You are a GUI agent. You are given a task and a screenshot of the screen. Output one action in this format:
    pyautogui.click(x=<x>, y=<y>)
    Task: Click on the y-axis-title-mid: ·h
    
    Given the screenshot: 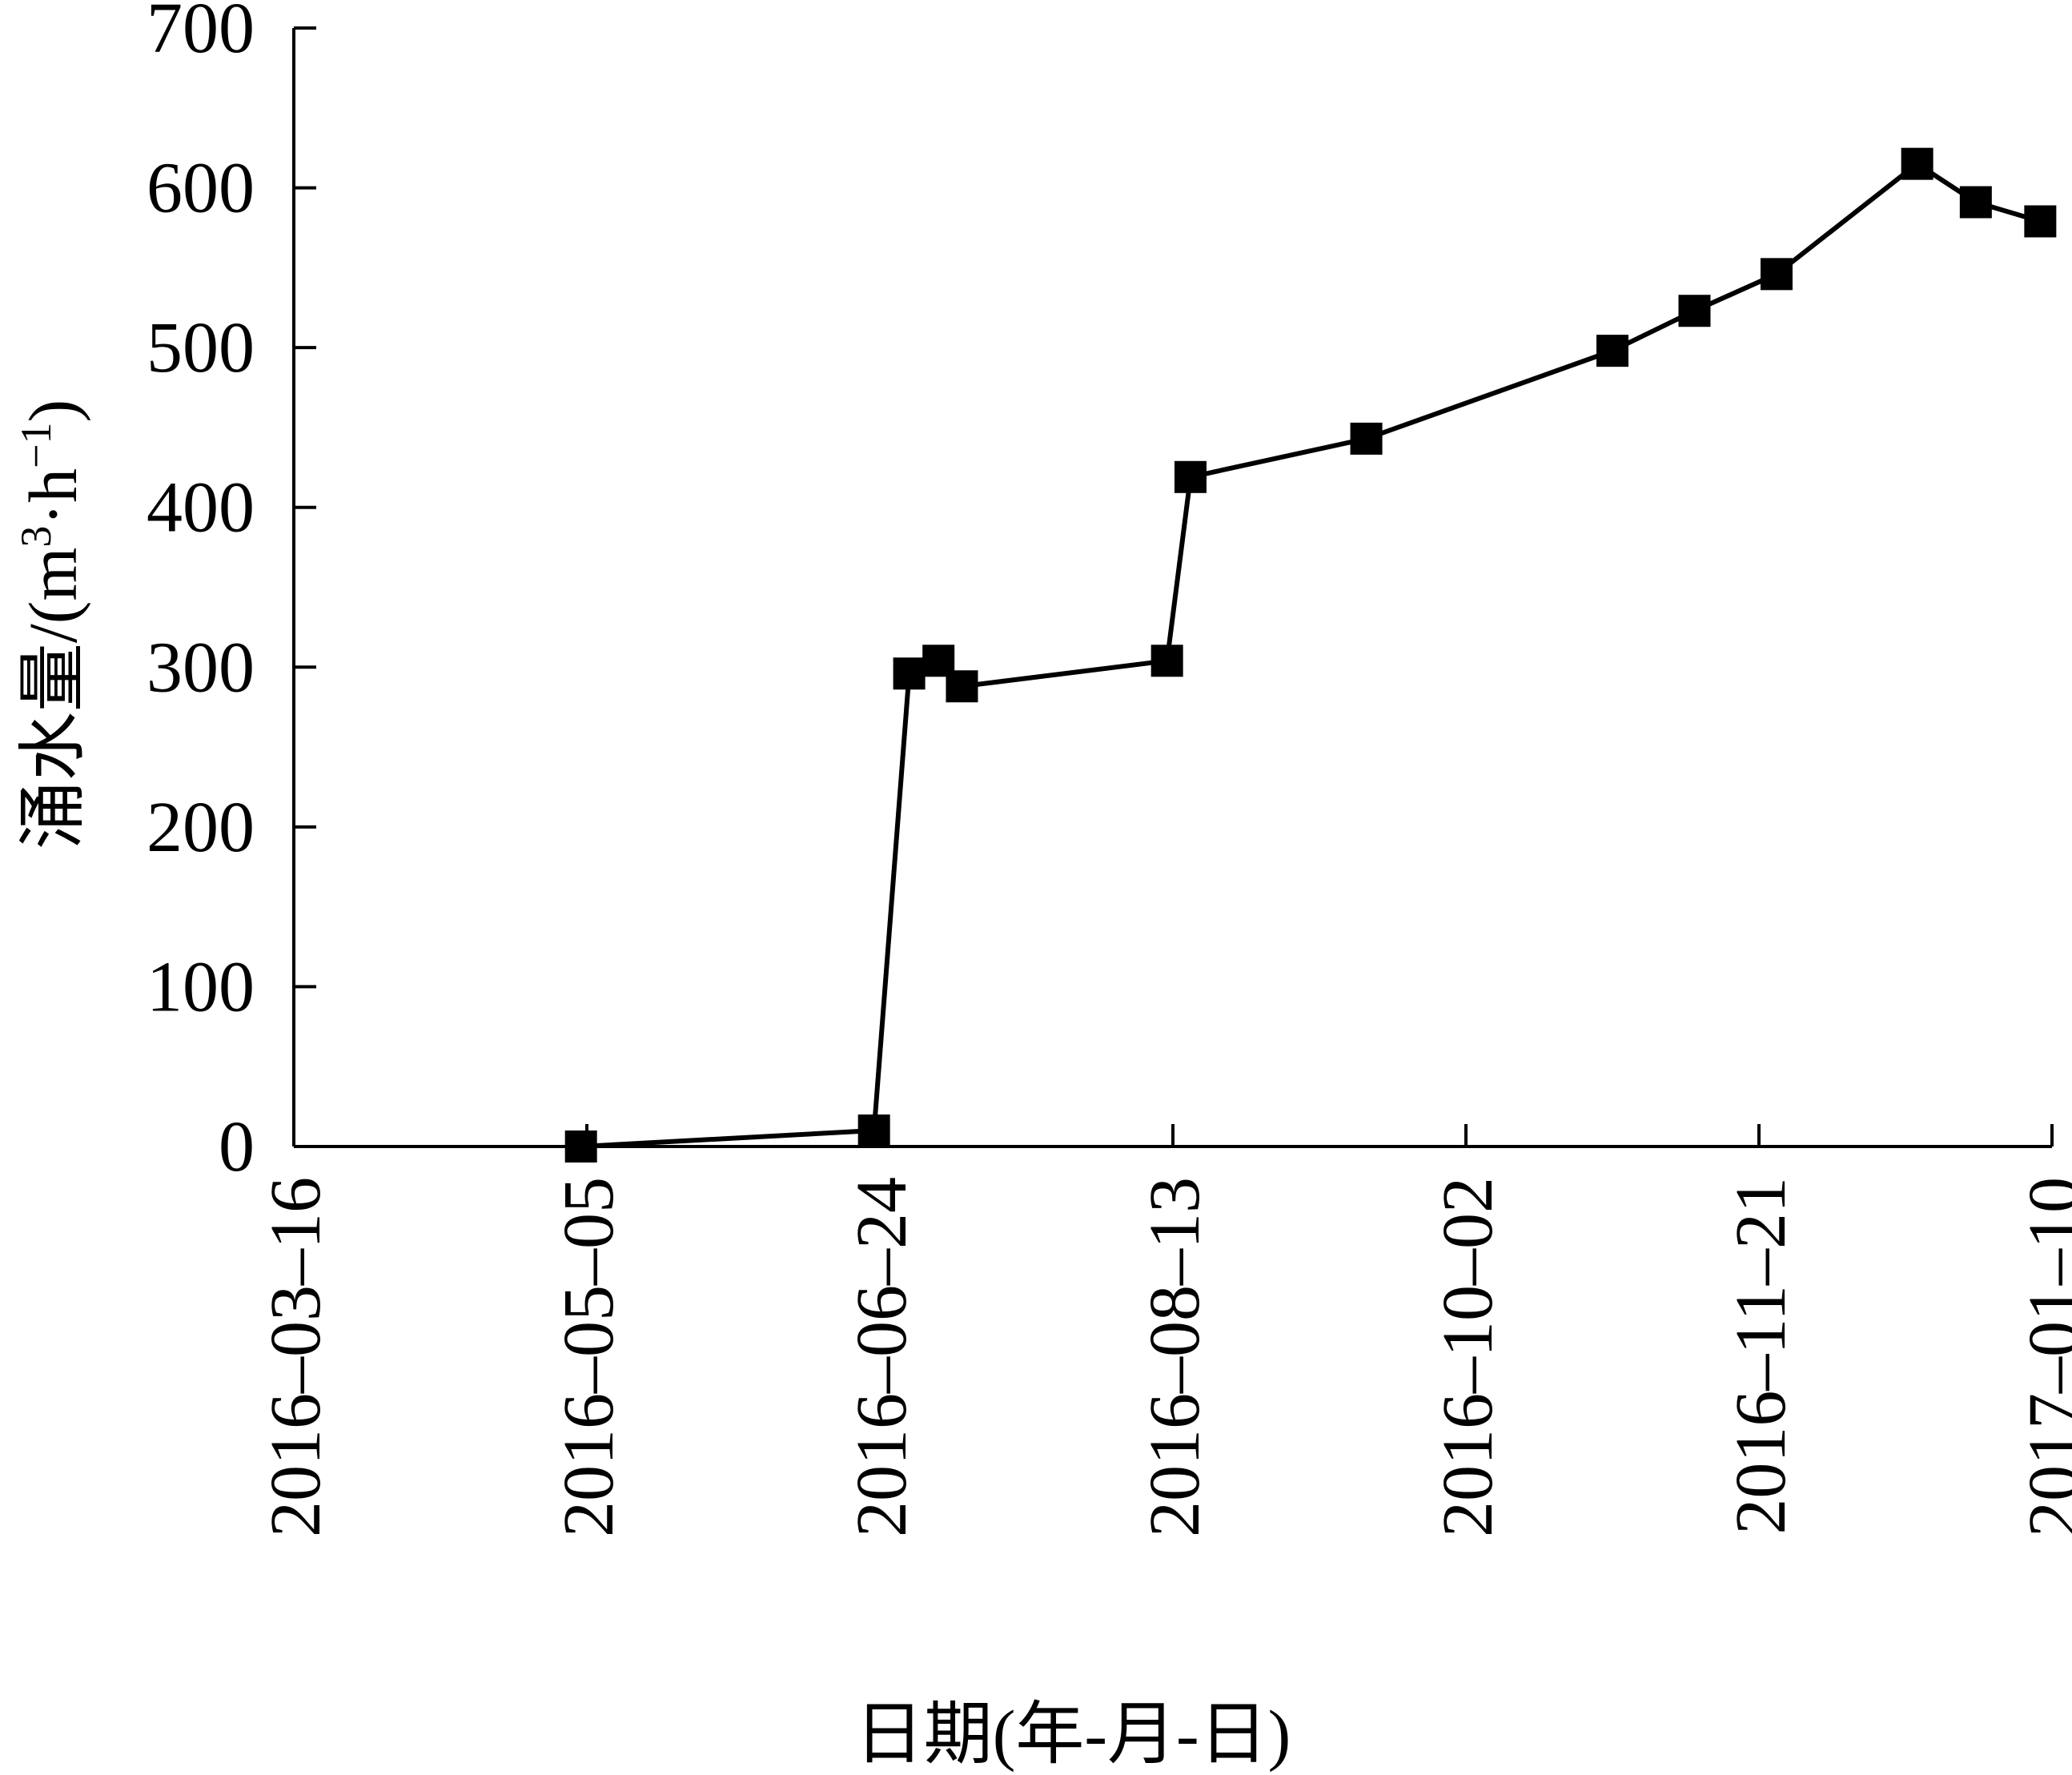 What is the action you would take?
    pyautogui.click(x=52, y=497)
    